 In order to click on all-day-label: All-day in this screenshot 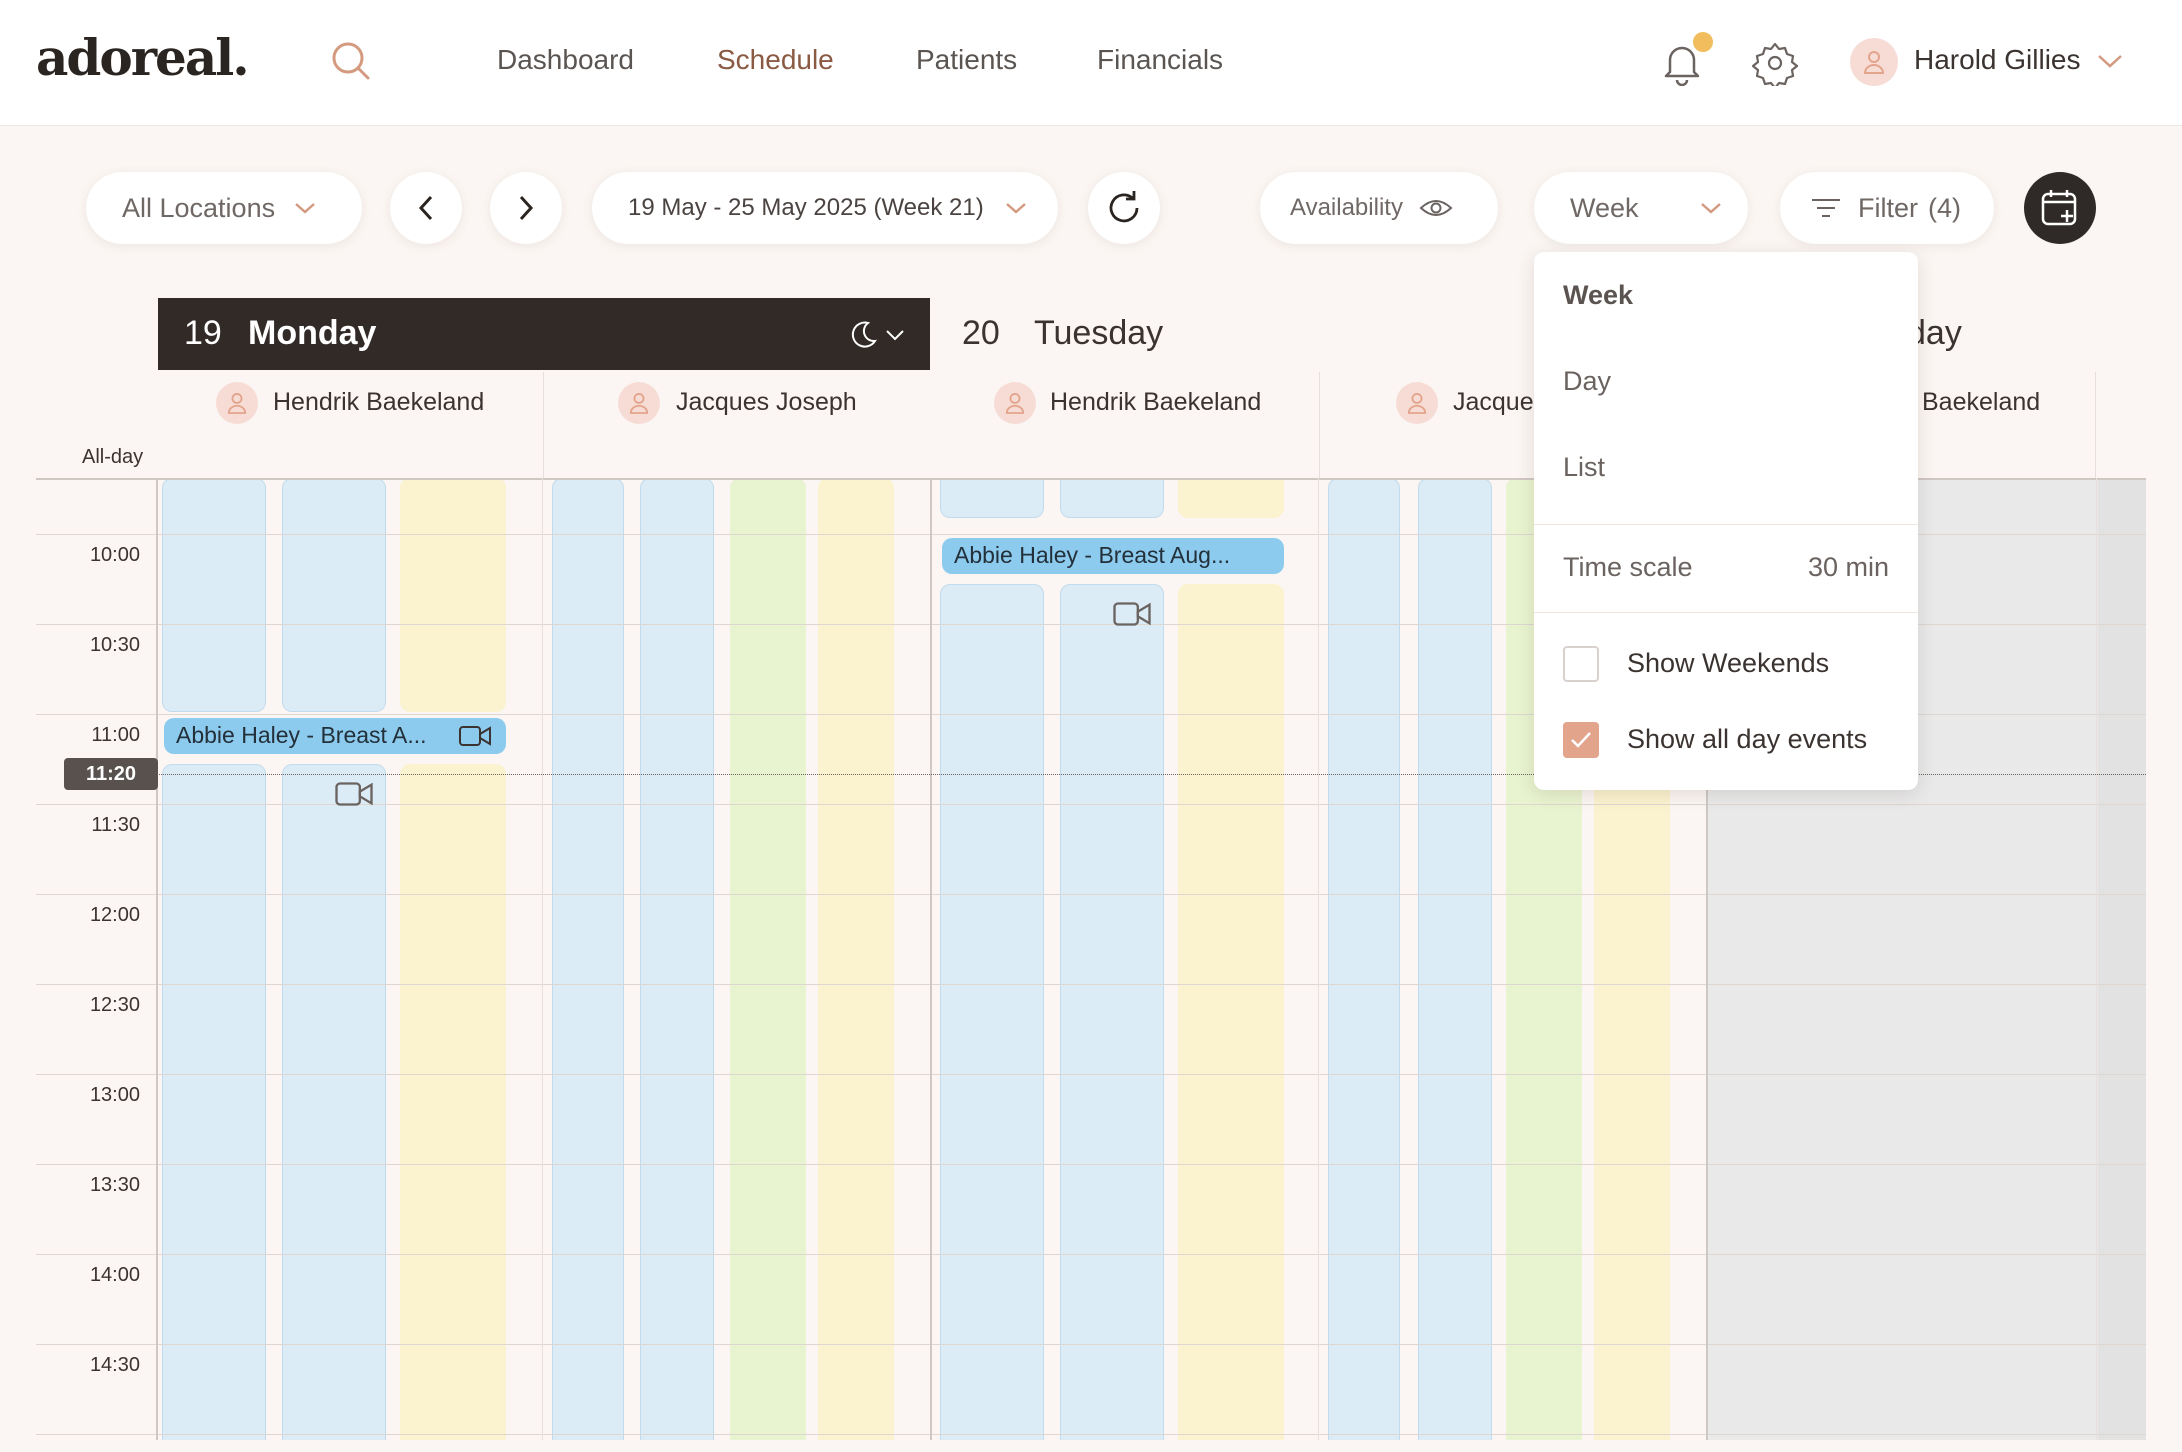, I will do `click(113, 457)`.